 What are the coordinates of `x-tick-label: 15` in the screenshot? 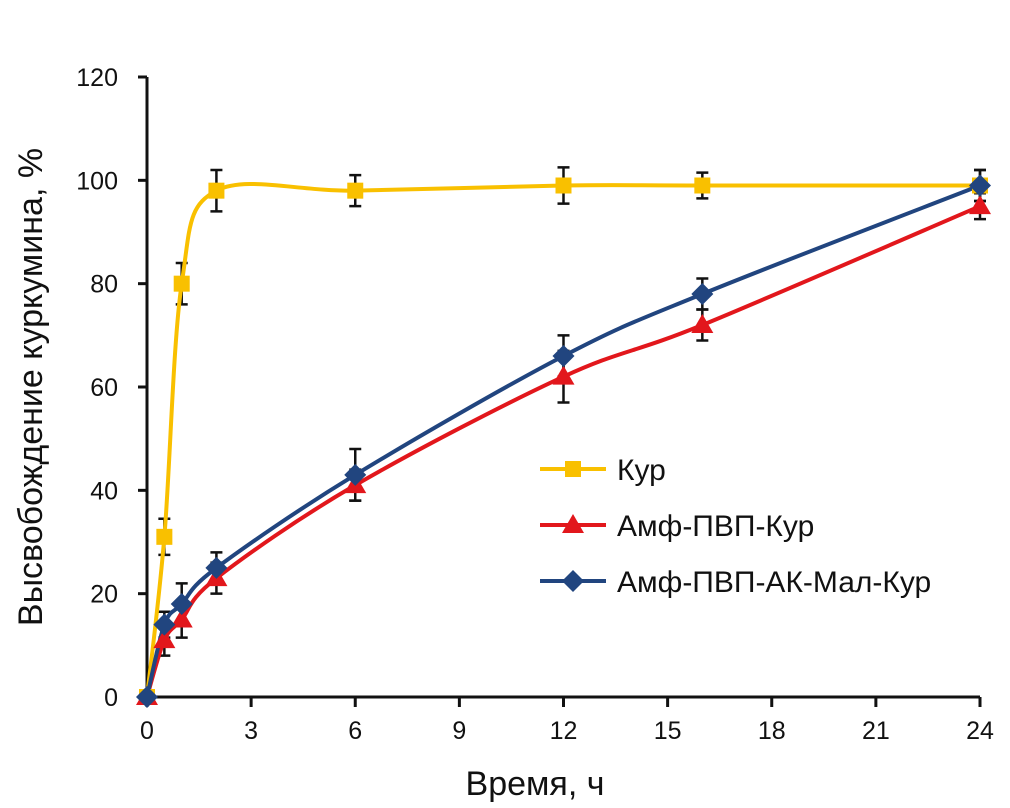 It's located at (668, 731).